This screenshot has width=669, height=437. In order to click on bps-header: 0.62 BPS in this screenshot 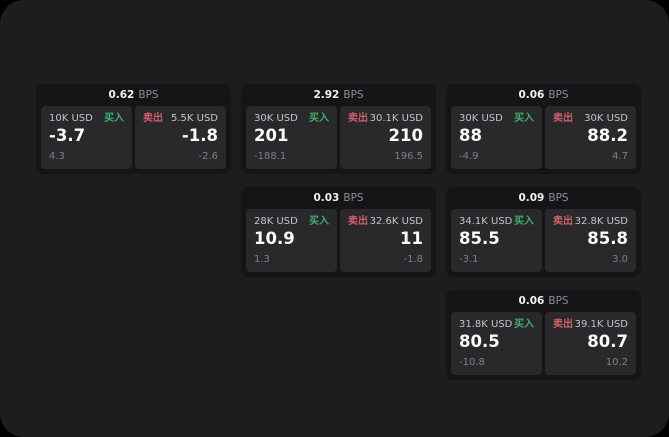, I will do `click(133, 95)`.